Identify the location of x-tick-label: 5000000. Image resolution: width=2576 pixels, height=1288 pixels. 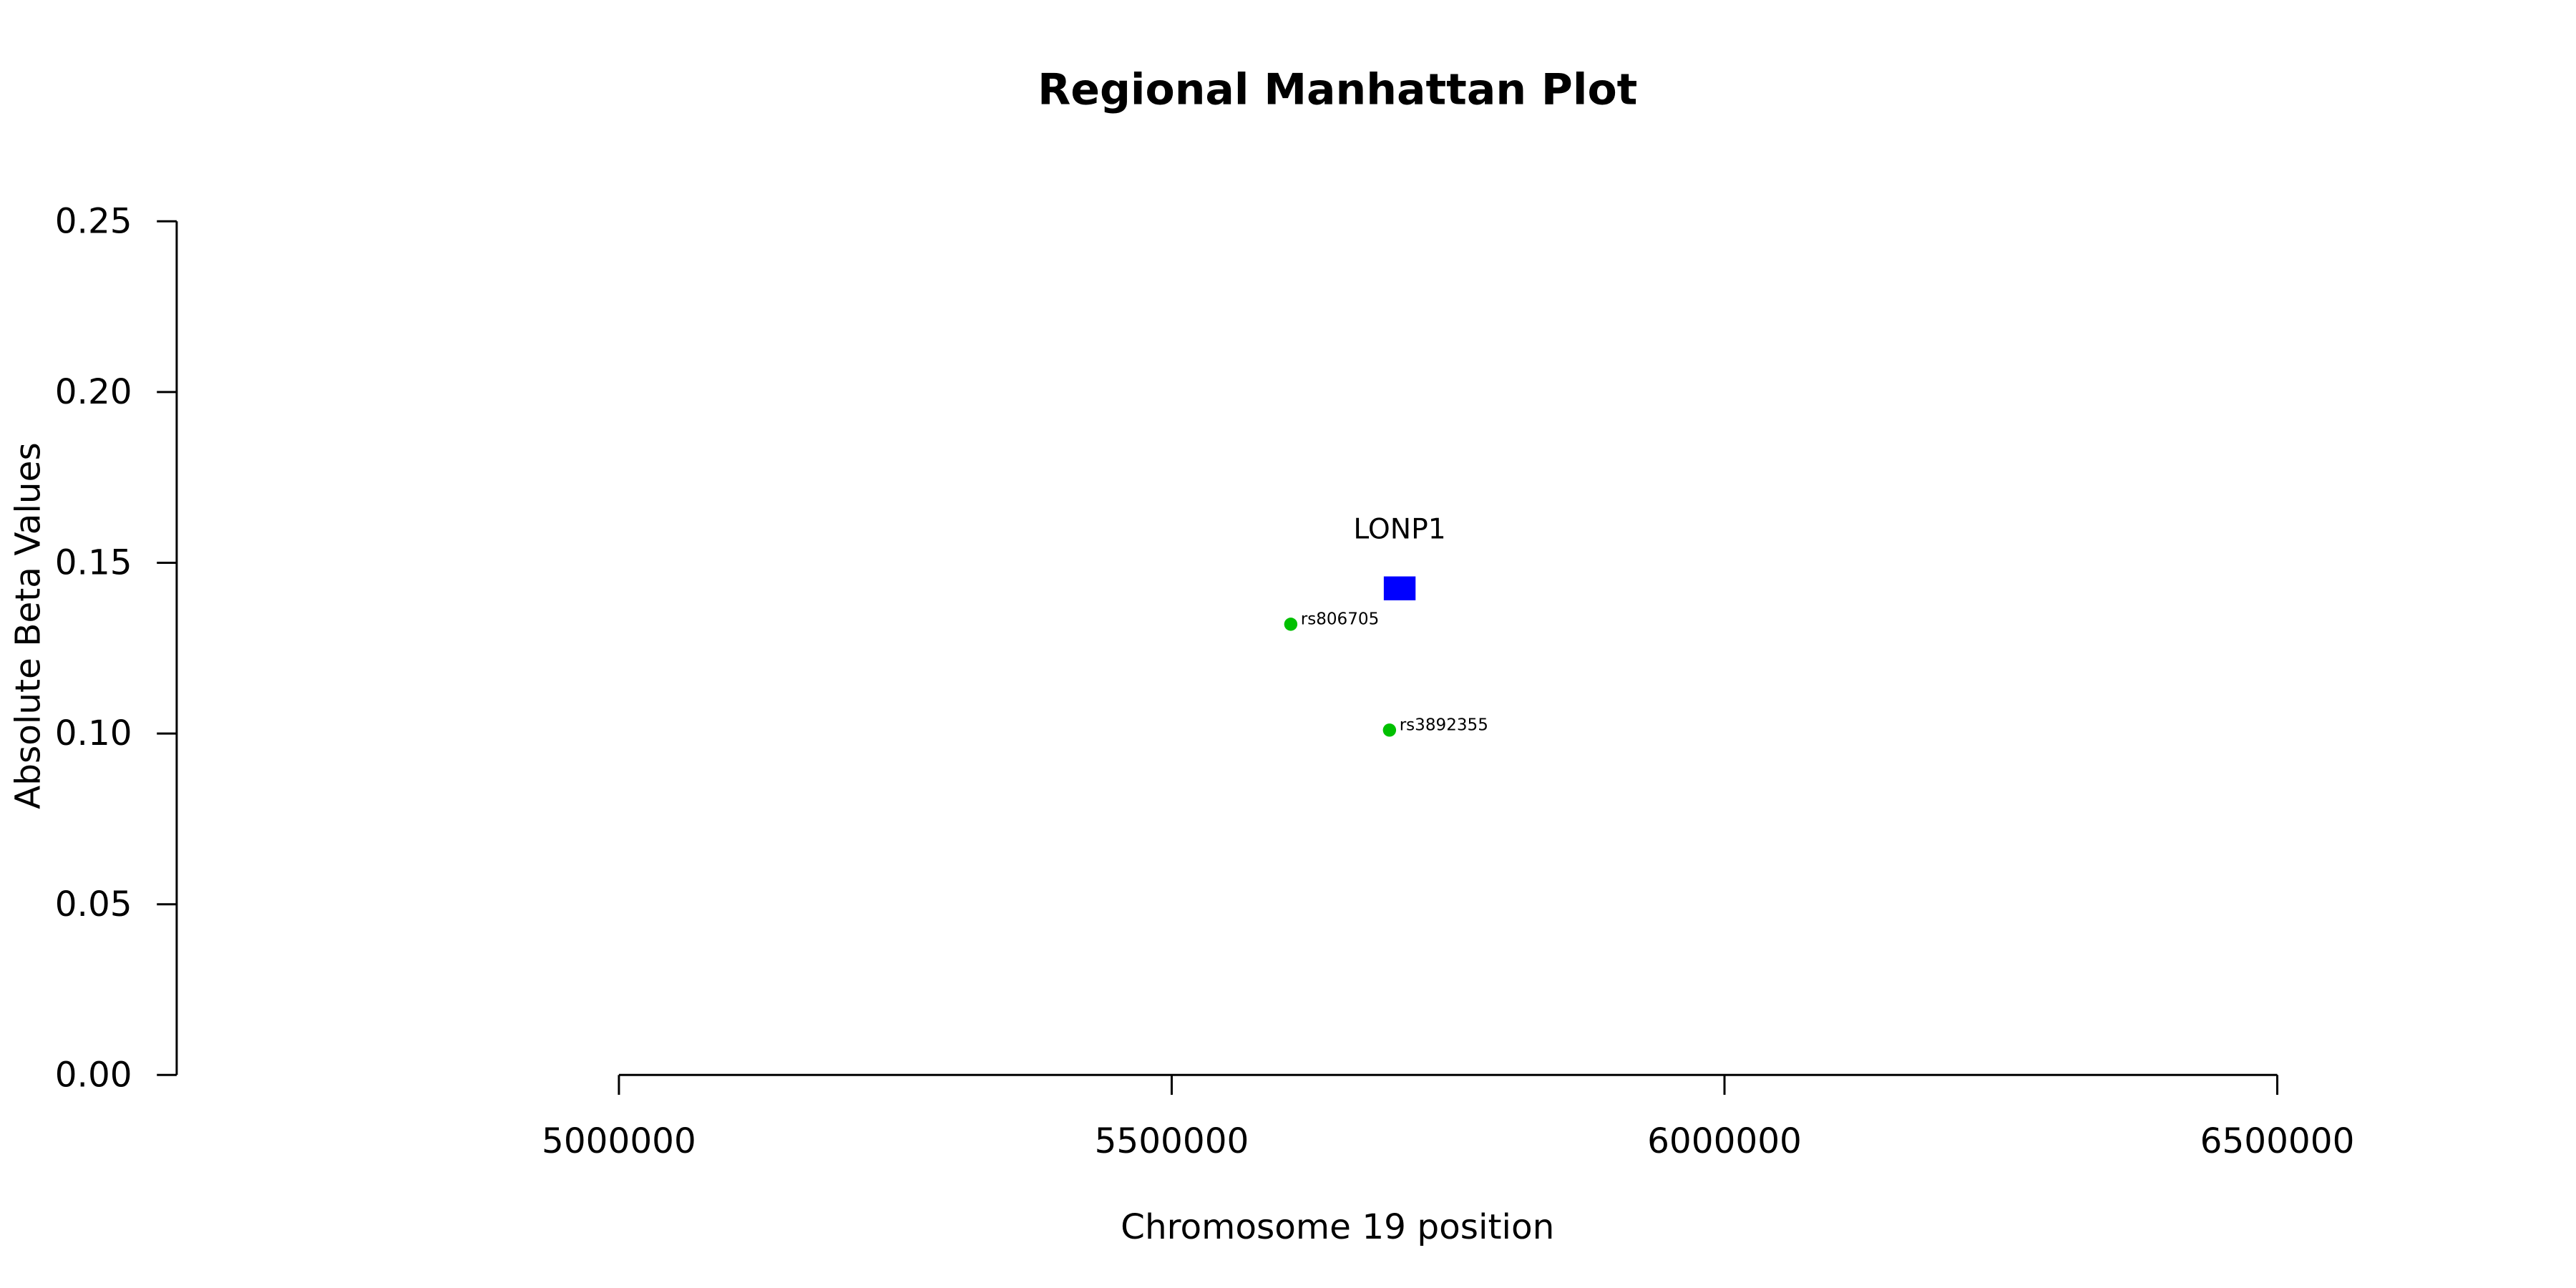
(619, 1141).